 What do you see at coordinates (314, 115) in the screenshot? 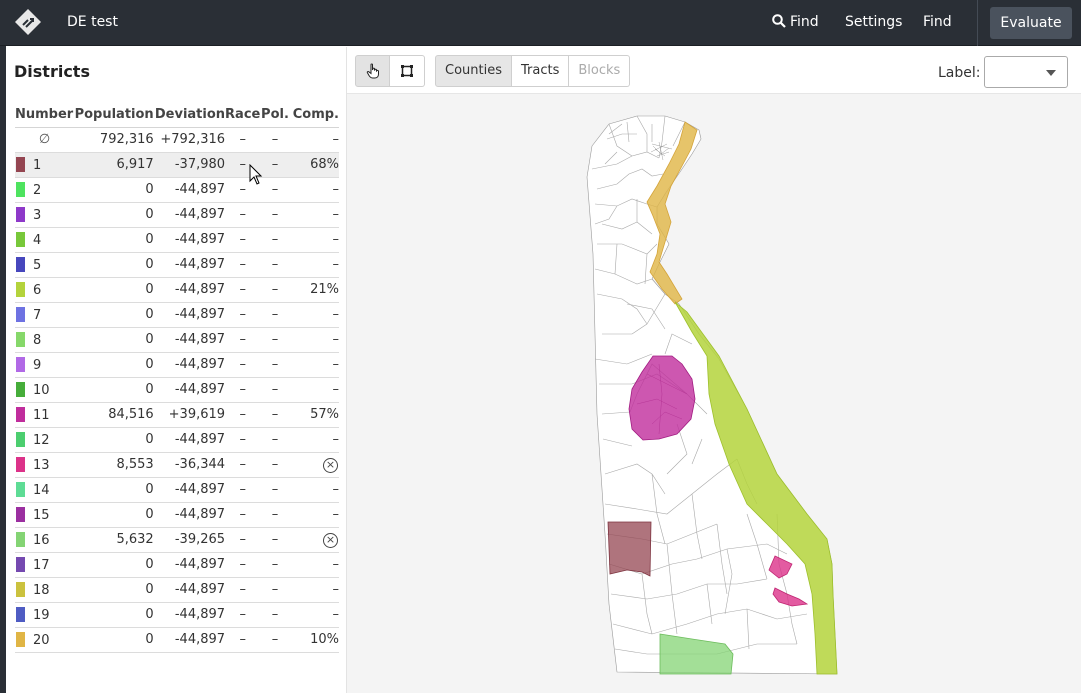
I see `column-header-comp: Comp.` at bounding box center [314, 115].